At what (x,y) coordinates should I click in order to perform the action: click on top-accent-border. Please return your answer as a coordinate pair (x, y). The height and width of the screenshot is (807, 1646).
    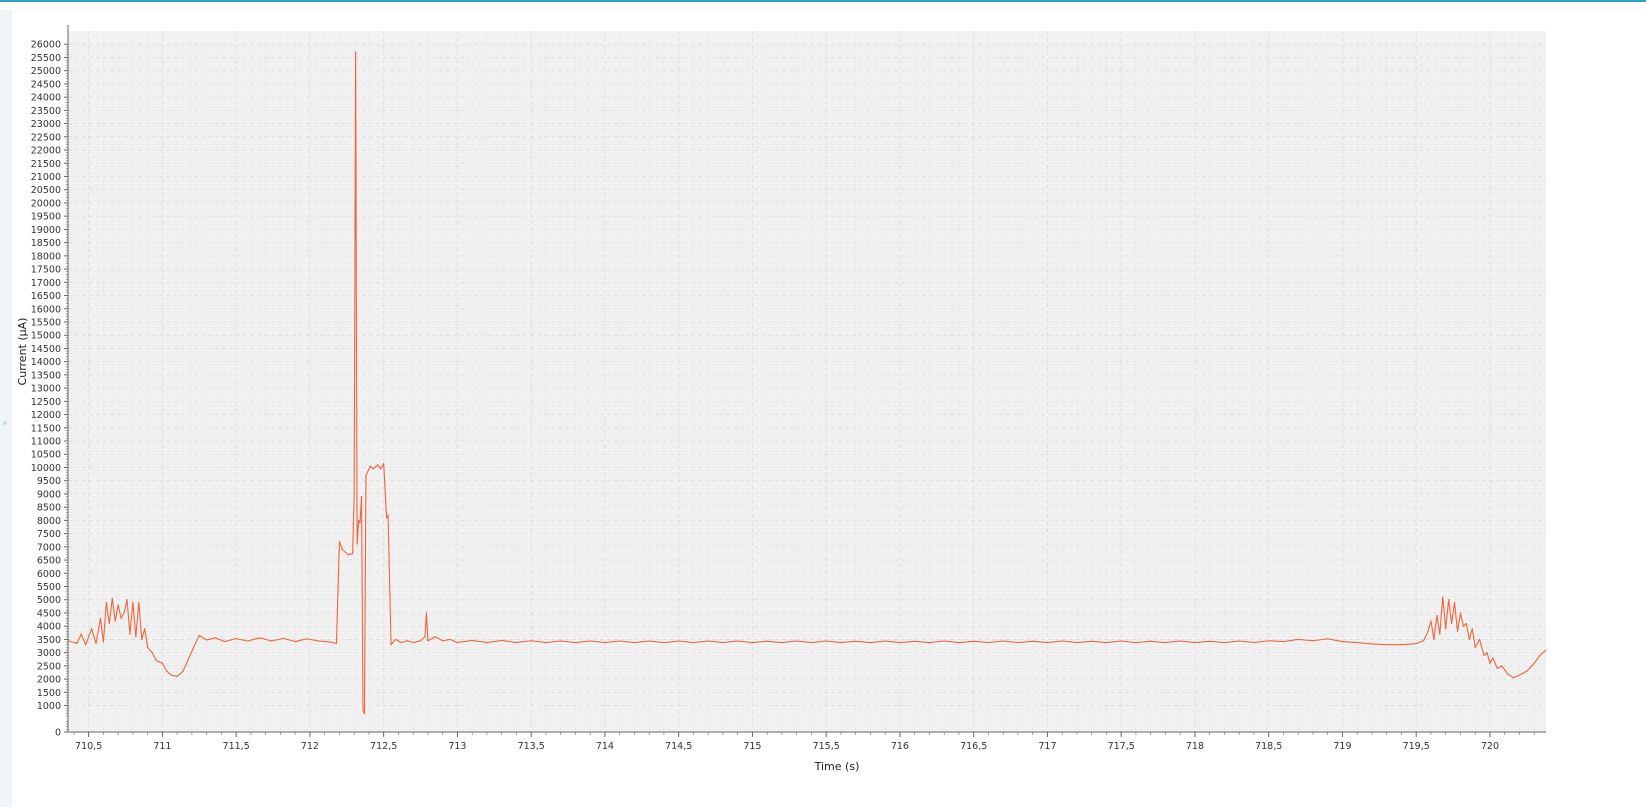
    Looking at the image, I should click on (823, 1).